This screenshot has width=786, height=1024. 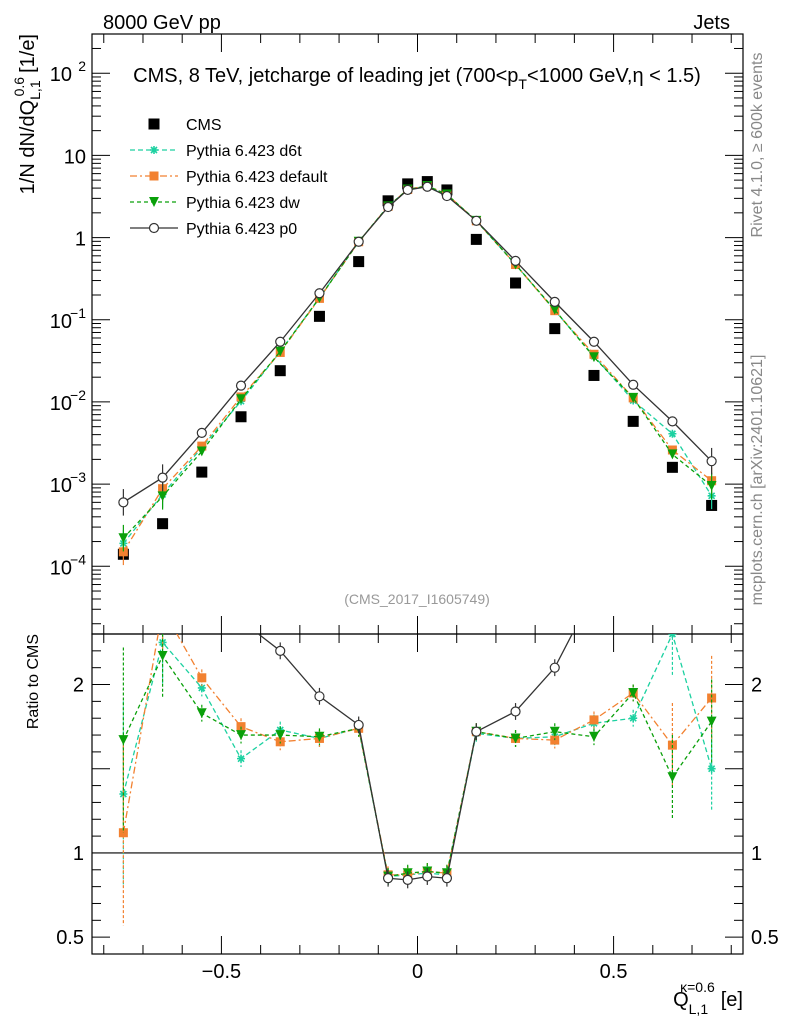 I want to click on x-tick-label: −0.5, so click(x=221, y=972).